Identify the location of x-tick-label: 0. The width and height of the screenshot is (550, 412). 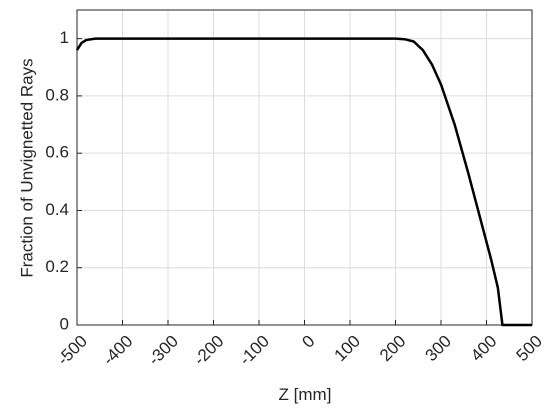
(308, 342).